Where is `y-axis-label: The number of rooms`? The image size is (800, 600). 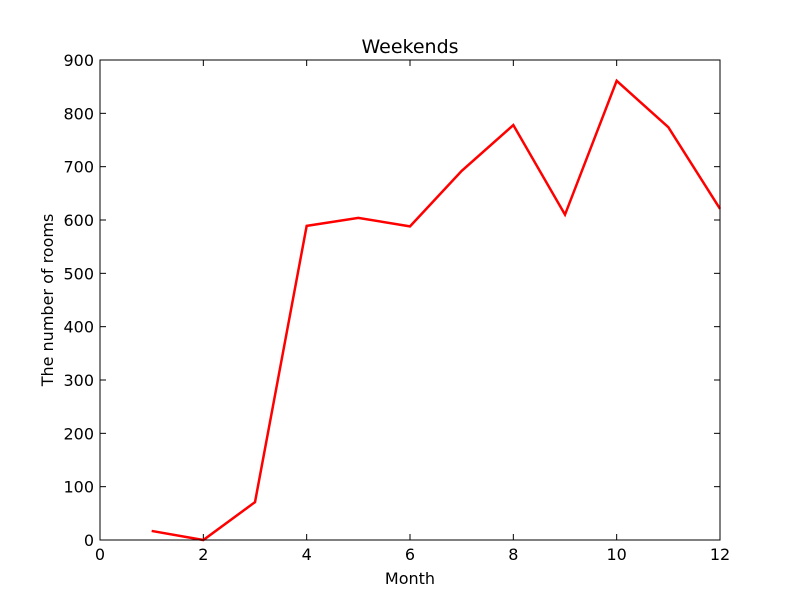
y-axis-label: The number of rooms is located at coordinates (47, 301).